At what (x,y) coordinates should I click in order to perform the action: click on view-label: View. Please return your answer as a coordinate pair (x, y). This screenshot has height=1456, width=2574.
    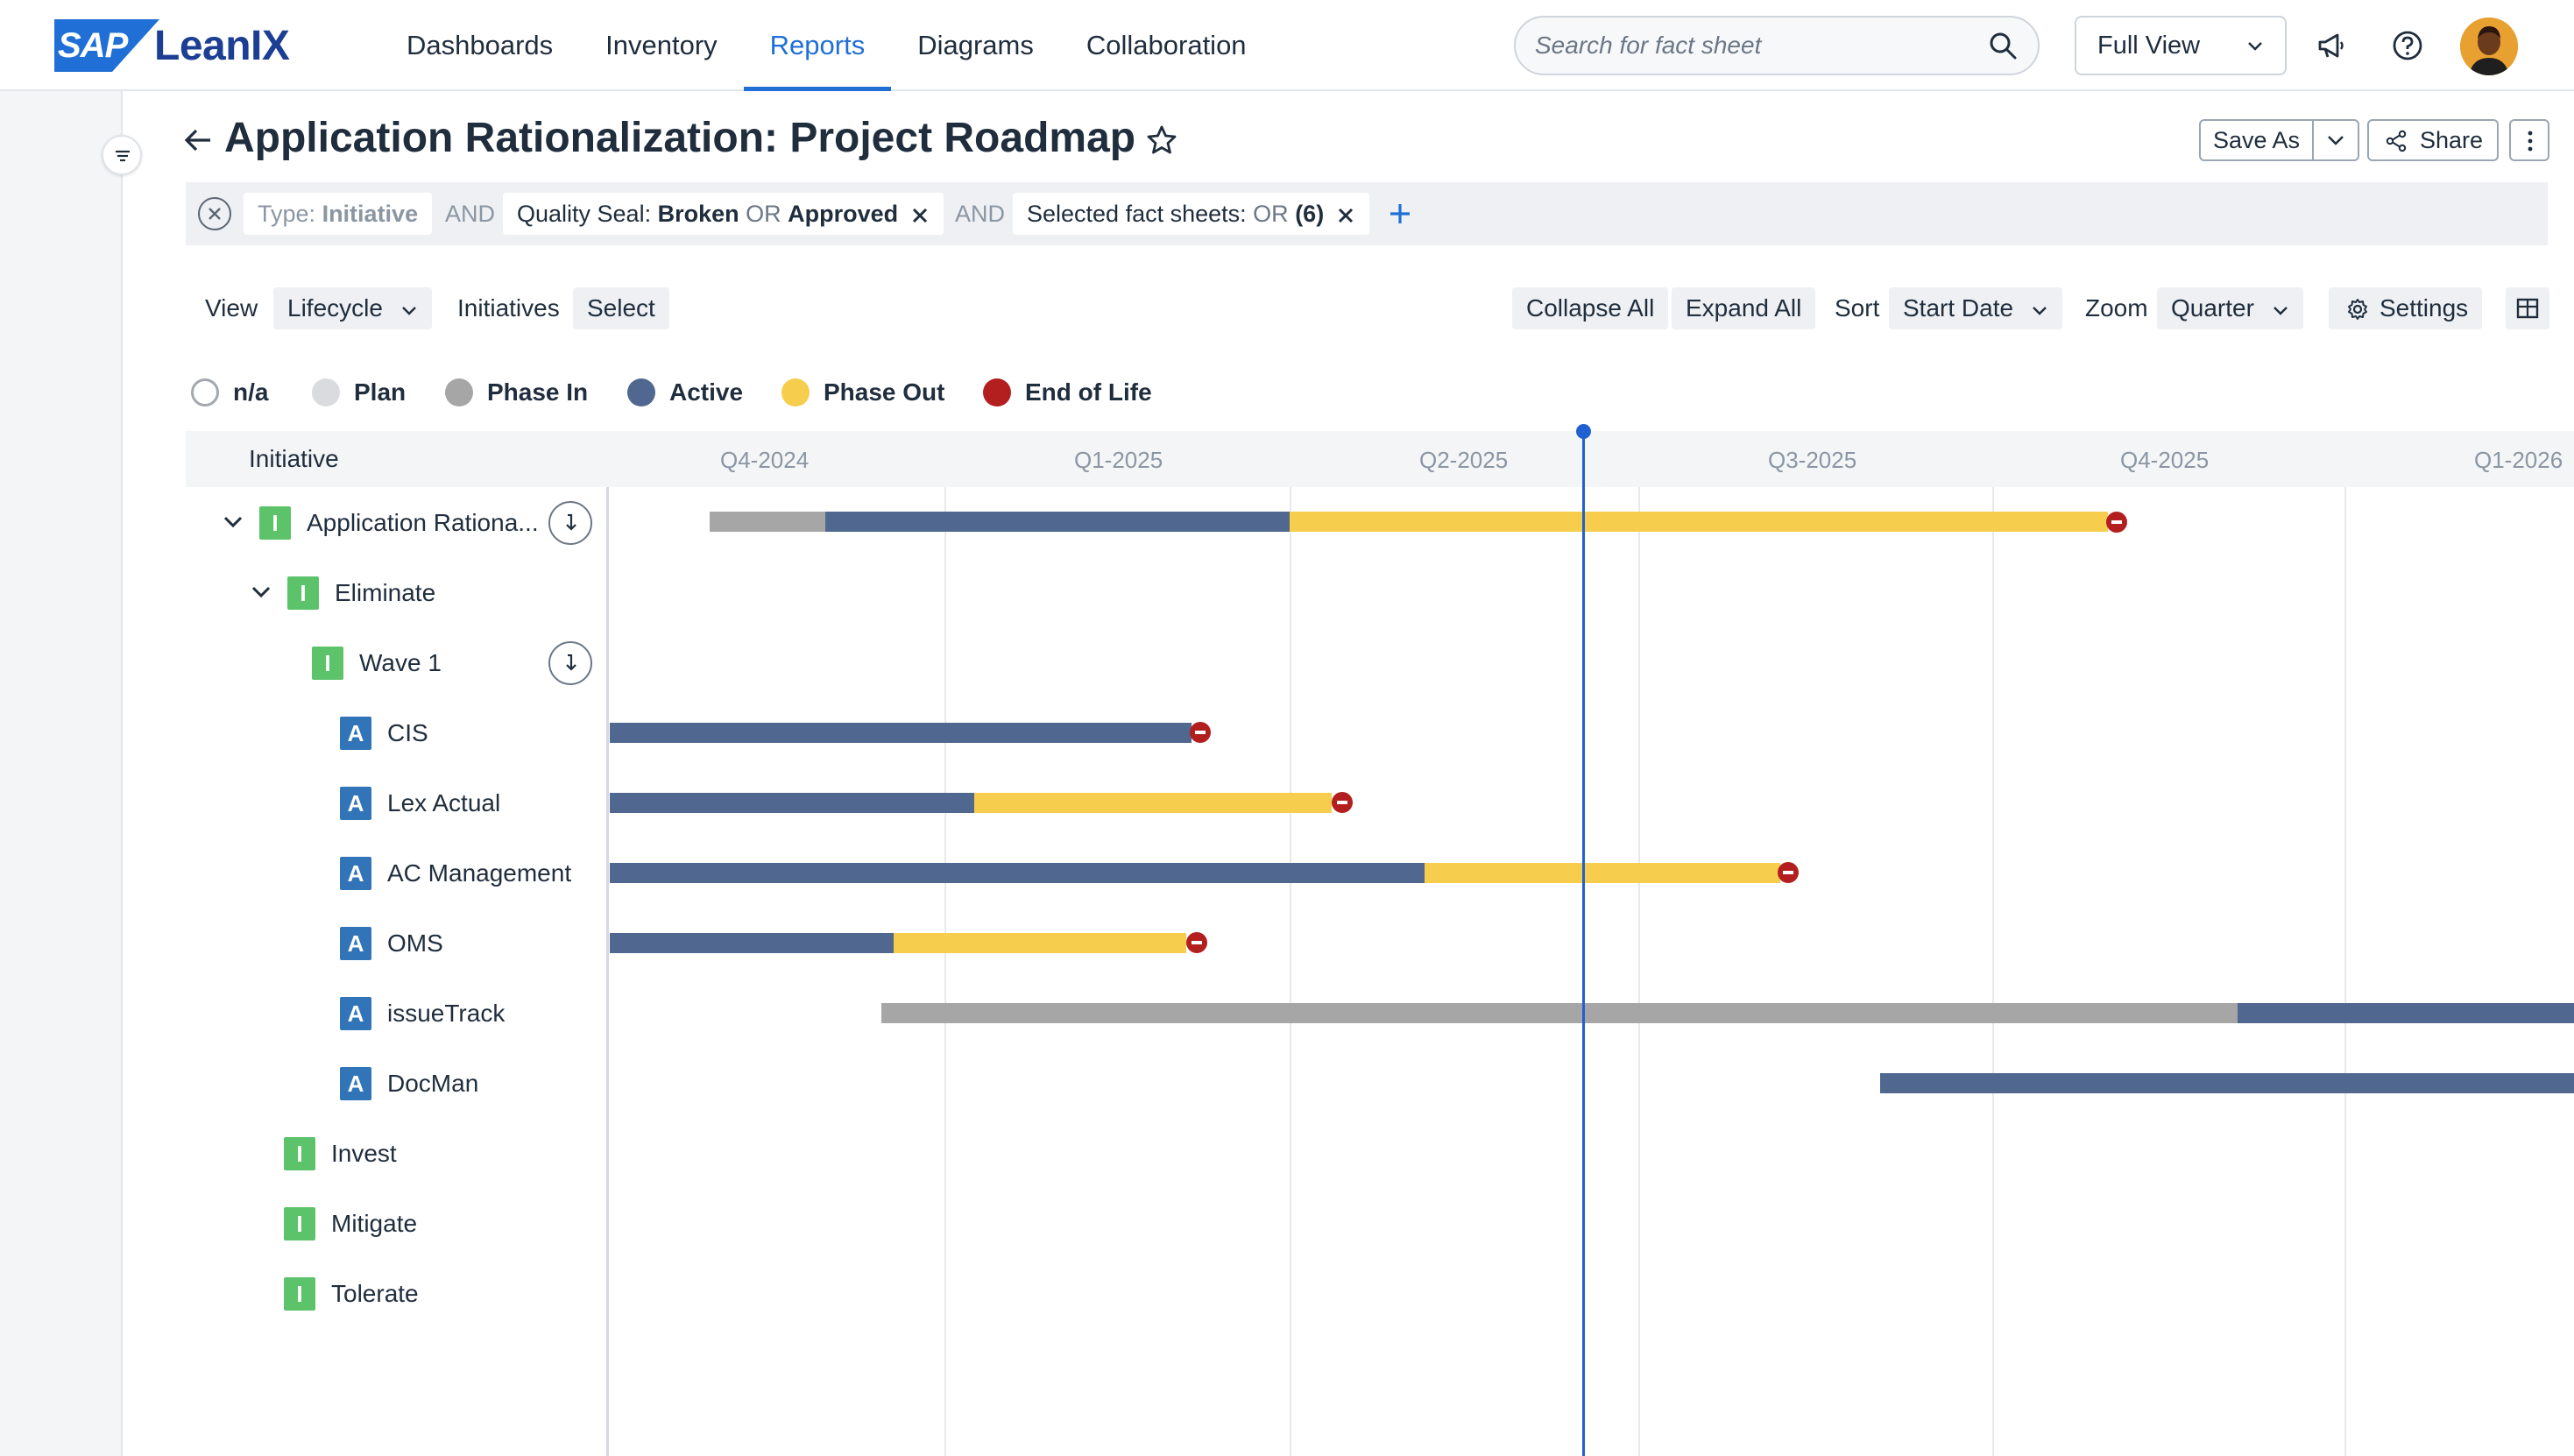
    Looking at the image, I should click on (231, 308).